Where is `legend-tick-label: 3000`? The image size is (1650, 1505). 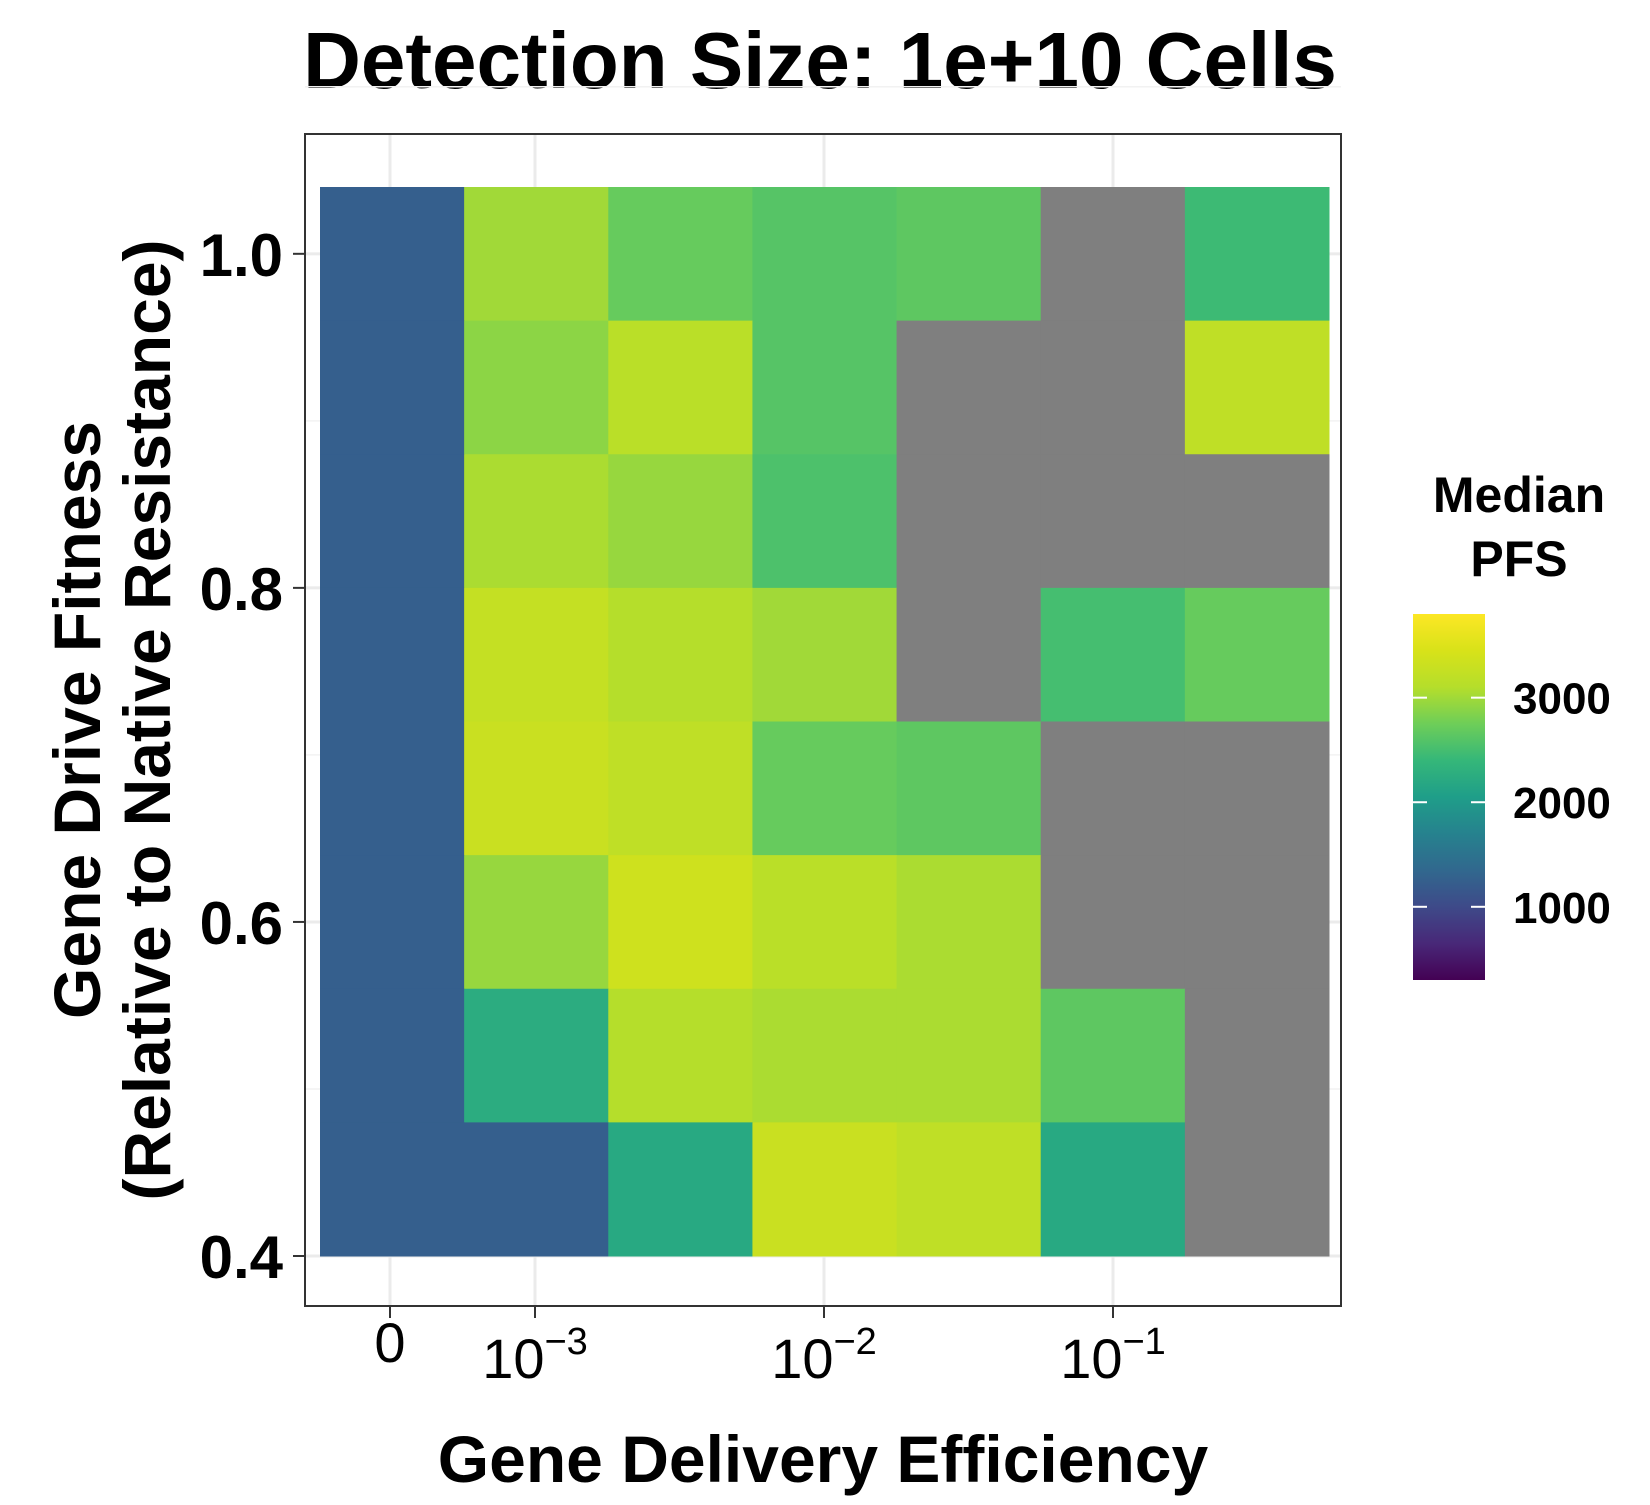
legend-tick-label: 3000 is located at coordinates (1562, 699).